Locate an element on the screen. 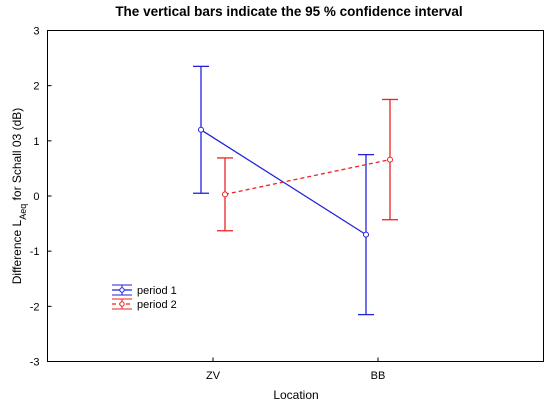 This screenshot has width=550, height=406. y-axis: 3 2 1 0 -1 -2 -3 is located at coordinates (41, 197).